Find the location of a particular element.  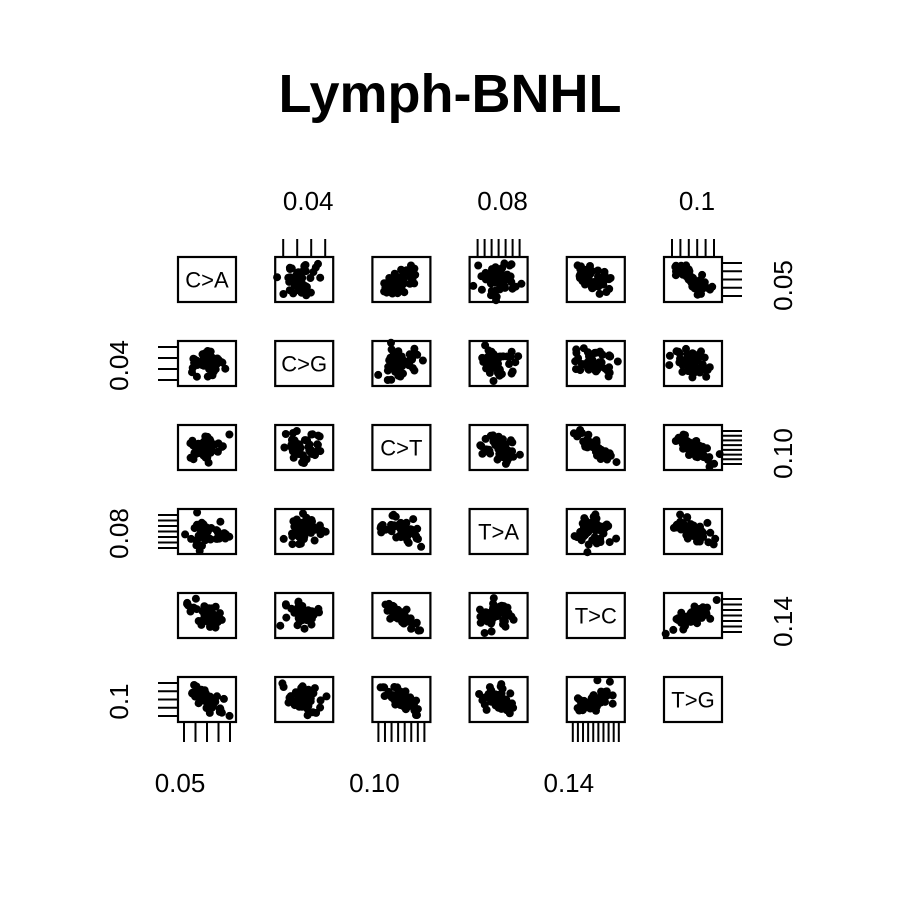

tick-label-right: 0.05 is located at coordinates (783, 285).